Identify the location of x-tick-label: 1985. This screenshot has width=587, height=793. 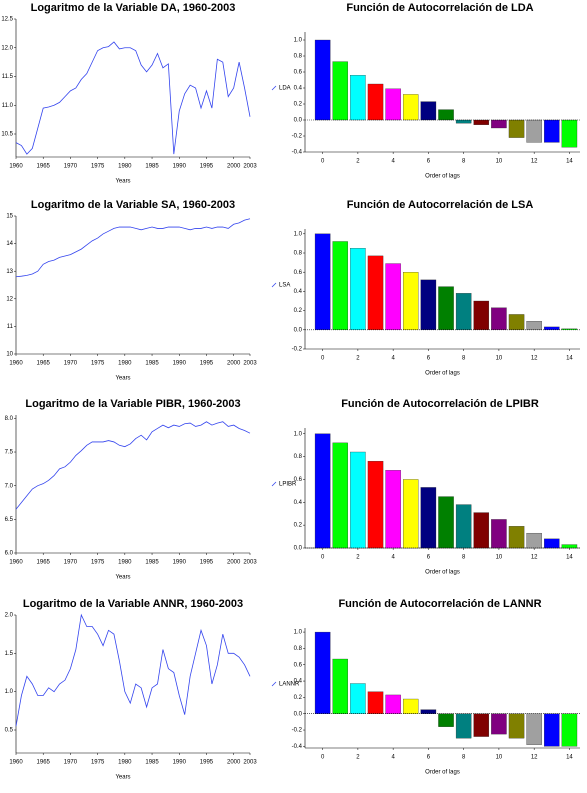
(152, 763).